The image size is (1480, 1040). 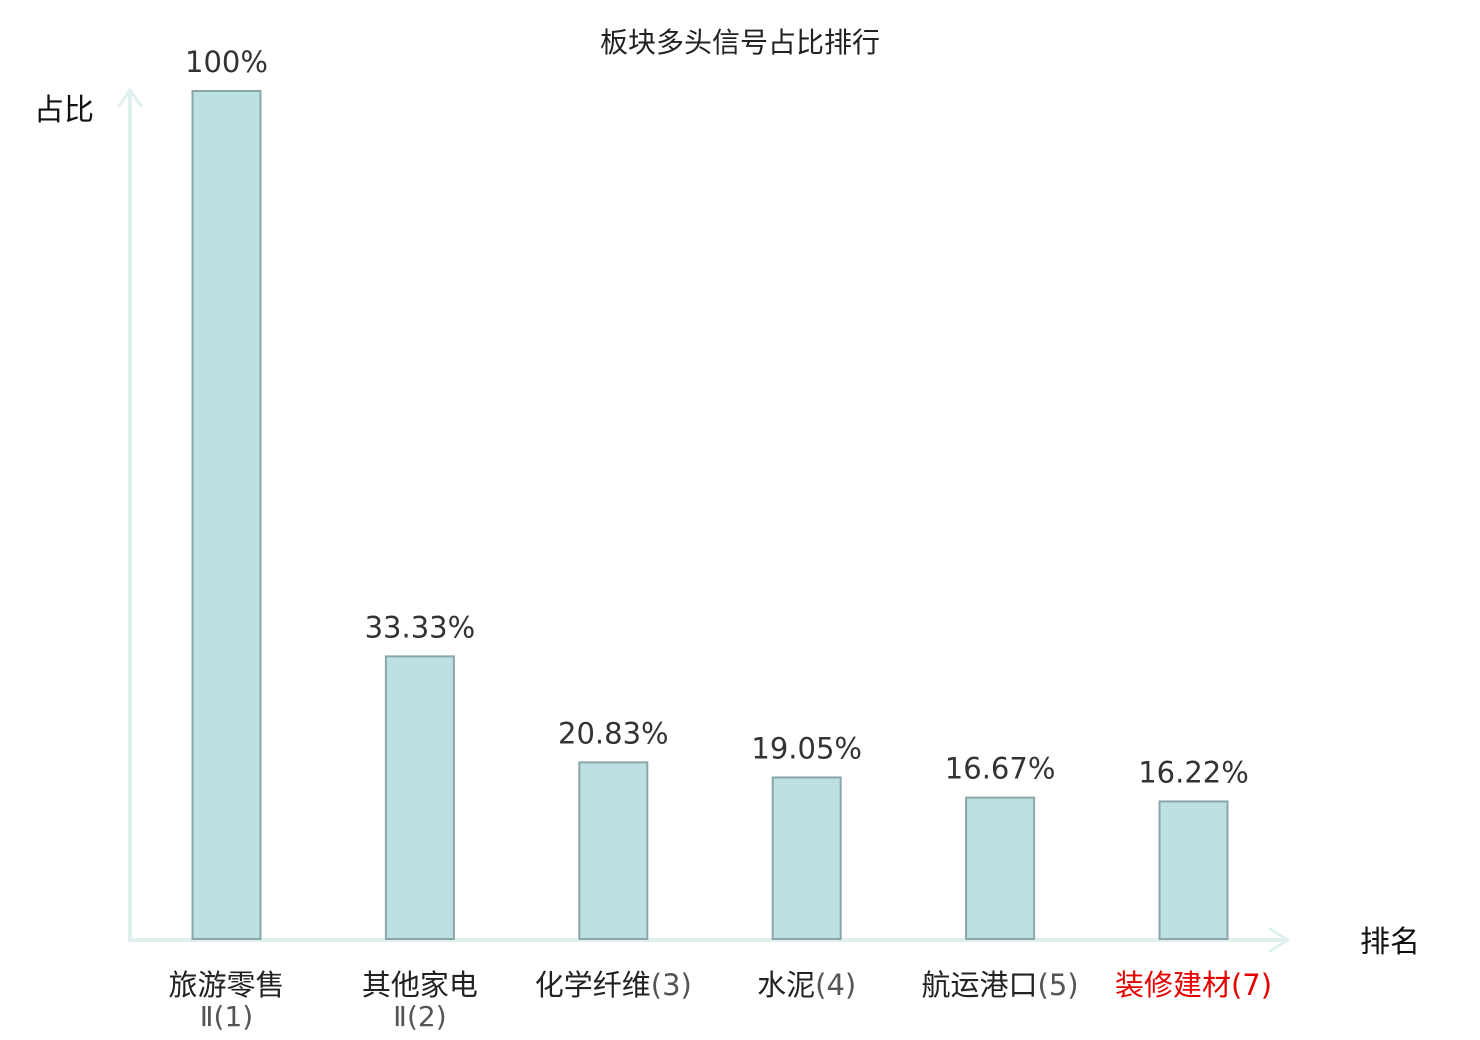 What do you see at coordinates (420, 627) in the screenshot?
I see `bar-value-label-2: 33.33%` at bounding box center [420, 627].